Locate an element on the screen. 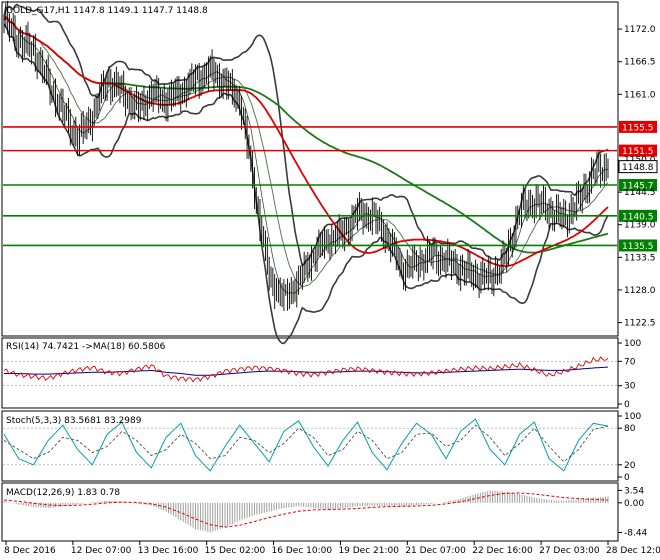 Image resolution: width=660 pixels, height=560 pixels. osc-tick-label: 3.54 is located at coordinates (634, 491).